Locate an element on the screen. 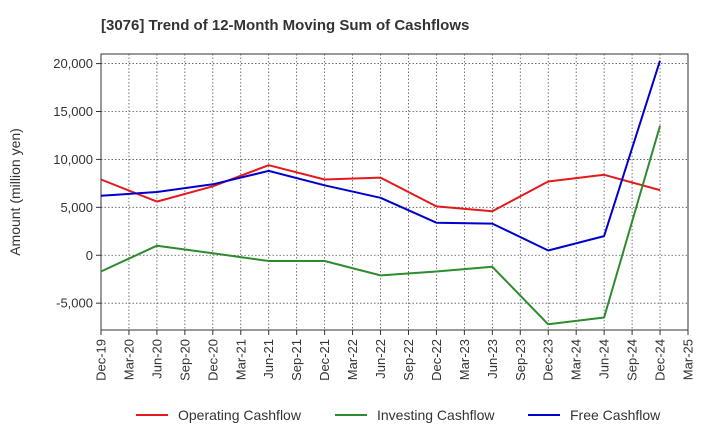 The image size is (720, 440). y-tick-label: 0 is located at coordinates (89, 255).